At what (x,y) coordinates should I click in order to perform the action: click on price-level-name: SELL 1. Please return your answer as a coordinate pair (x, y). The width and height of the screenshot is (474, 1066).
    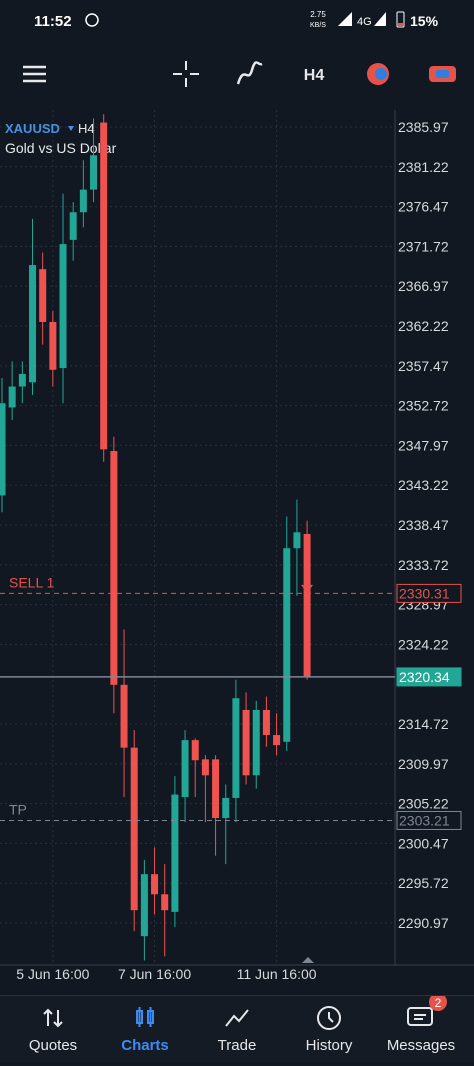
    Looking at the image, I should click on (32, 582).